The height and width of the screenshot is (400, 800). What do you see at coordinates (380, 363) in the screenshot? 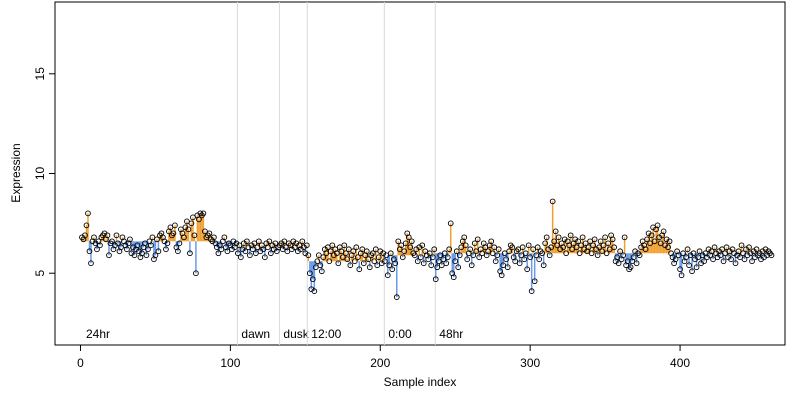
I see `x-tick-label: 200` at bounding box center [380, 363].